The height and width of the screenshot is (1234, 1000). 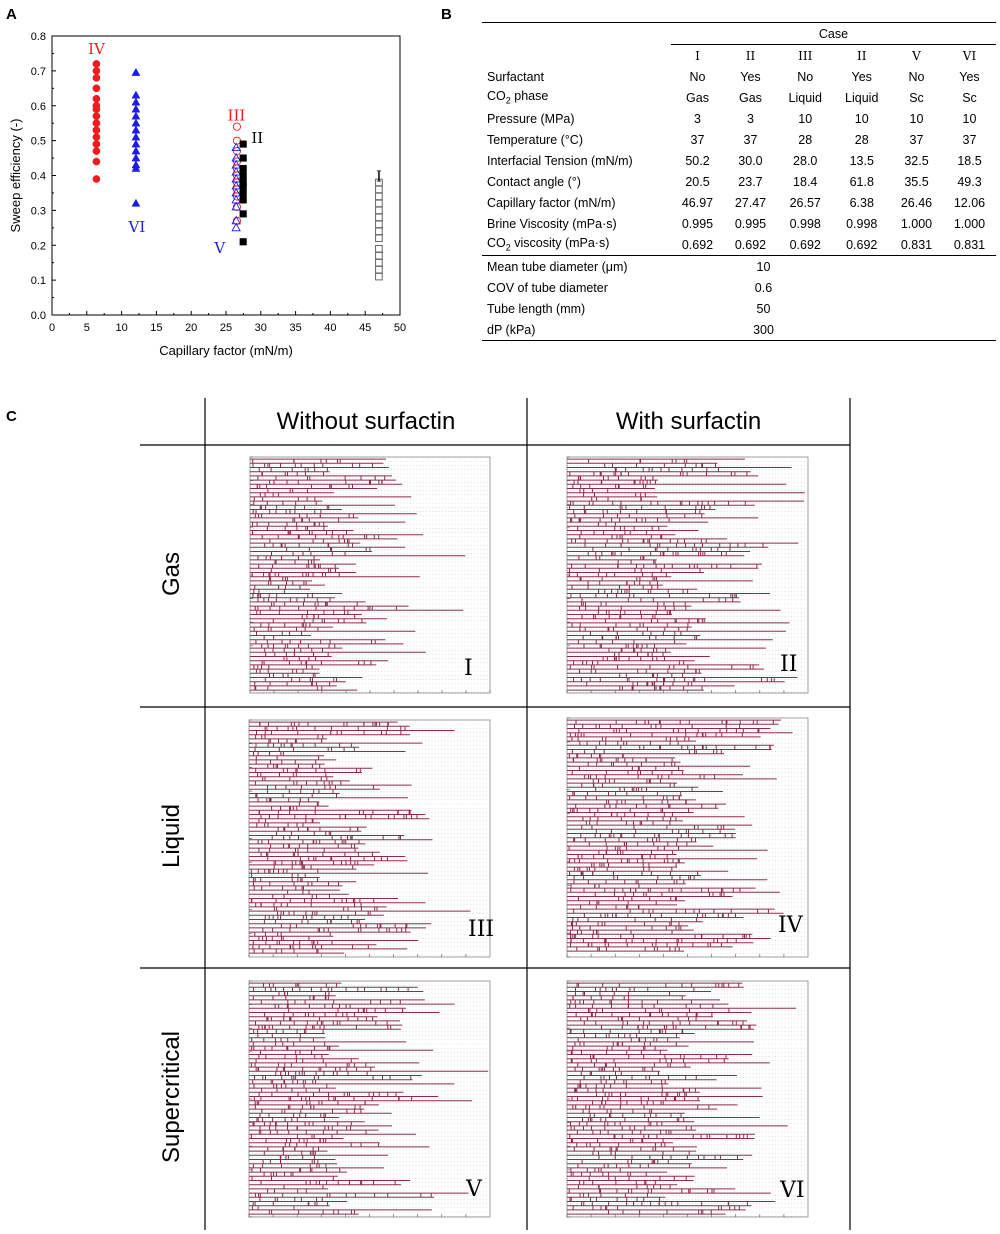 I want to click on sweep-pattern-vi, so click(x=687, y=1099).